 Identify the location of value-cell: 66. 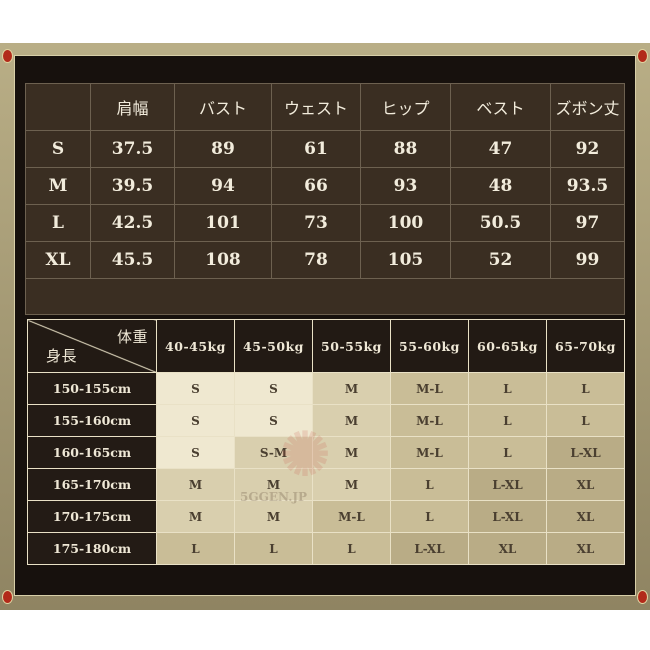
(316, 186).